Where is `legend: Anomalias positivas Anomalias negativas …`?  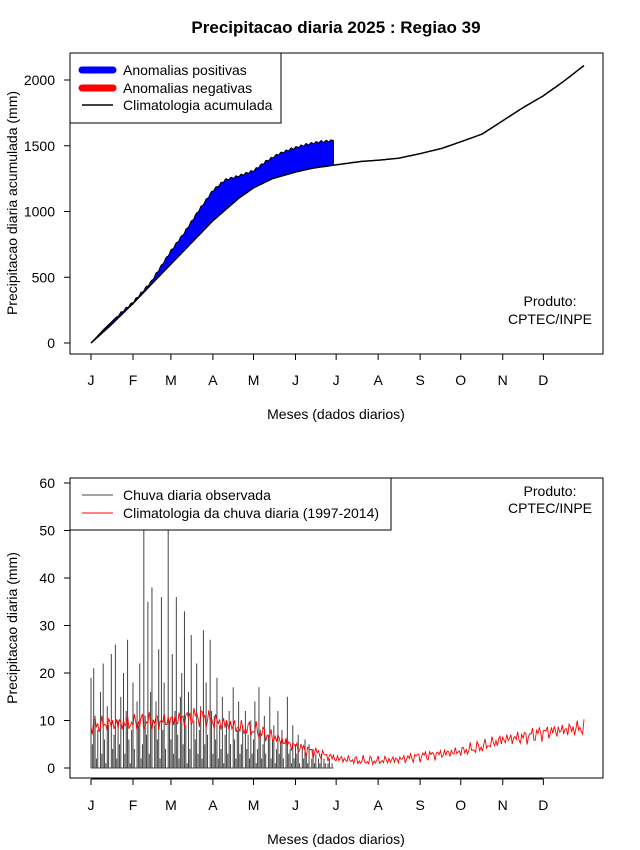 legend: Anomalias positivas Anomalias negativas … is located at coordinates (175, 88).